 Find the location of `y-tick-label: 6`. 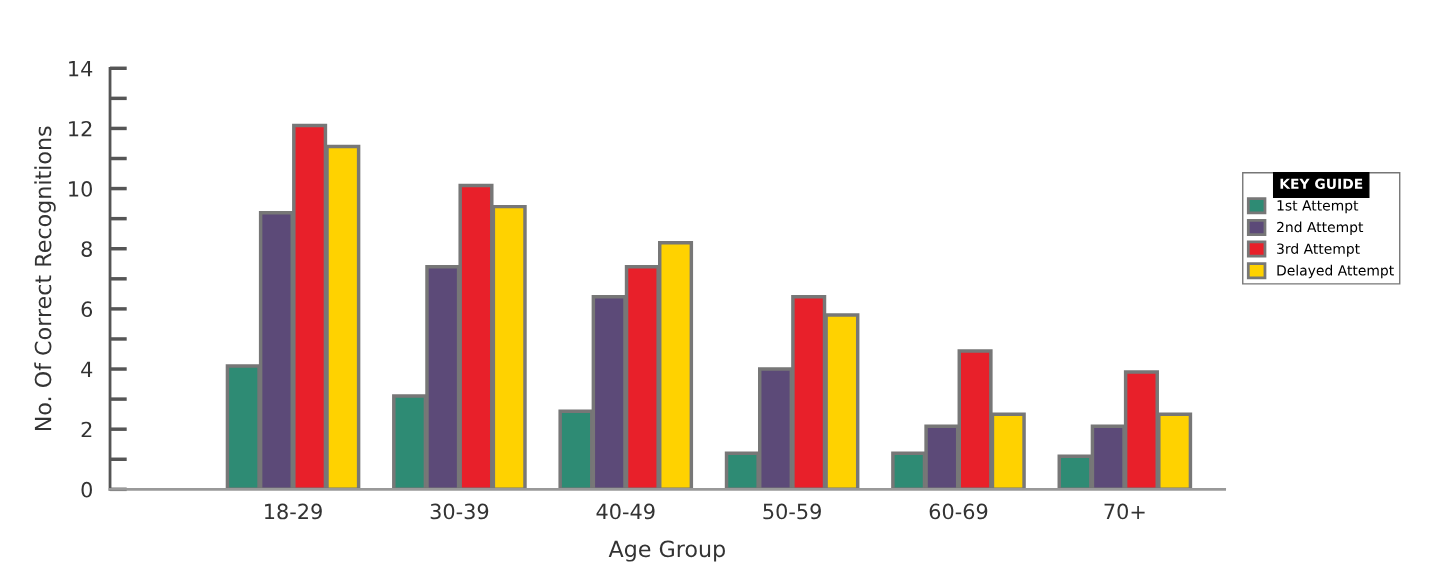

y-tick-label: 6 is located at coordinates (87, 309).